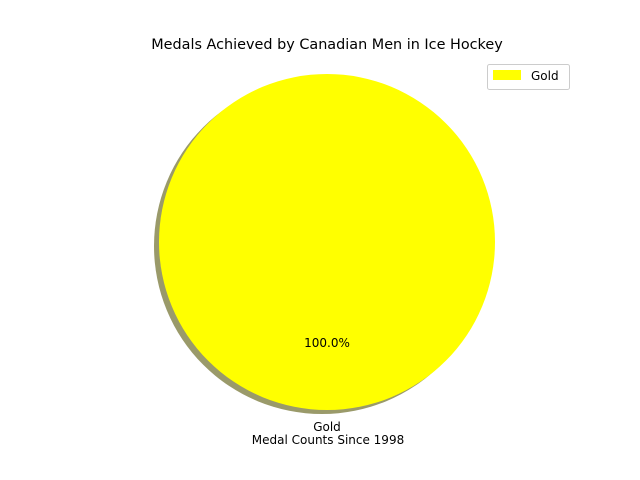 Image resolution: width=640 pixels, height=480 pixels. Describe the element at coordinates (327, 385) in the screenshot. I see `pie-labels: 100.0% Gold` at that location.